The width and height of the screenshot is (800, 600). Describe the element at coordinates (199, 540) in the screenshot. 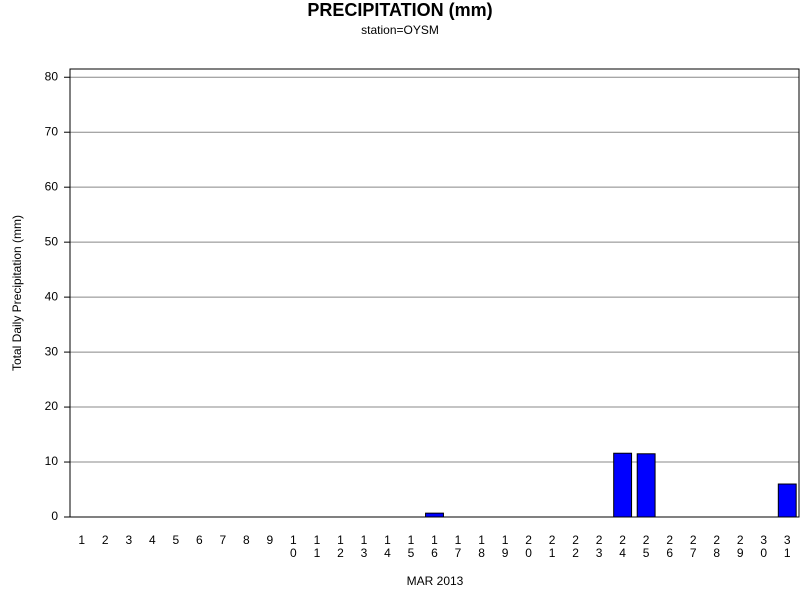

I see `x-tick-label: 6` at that location.